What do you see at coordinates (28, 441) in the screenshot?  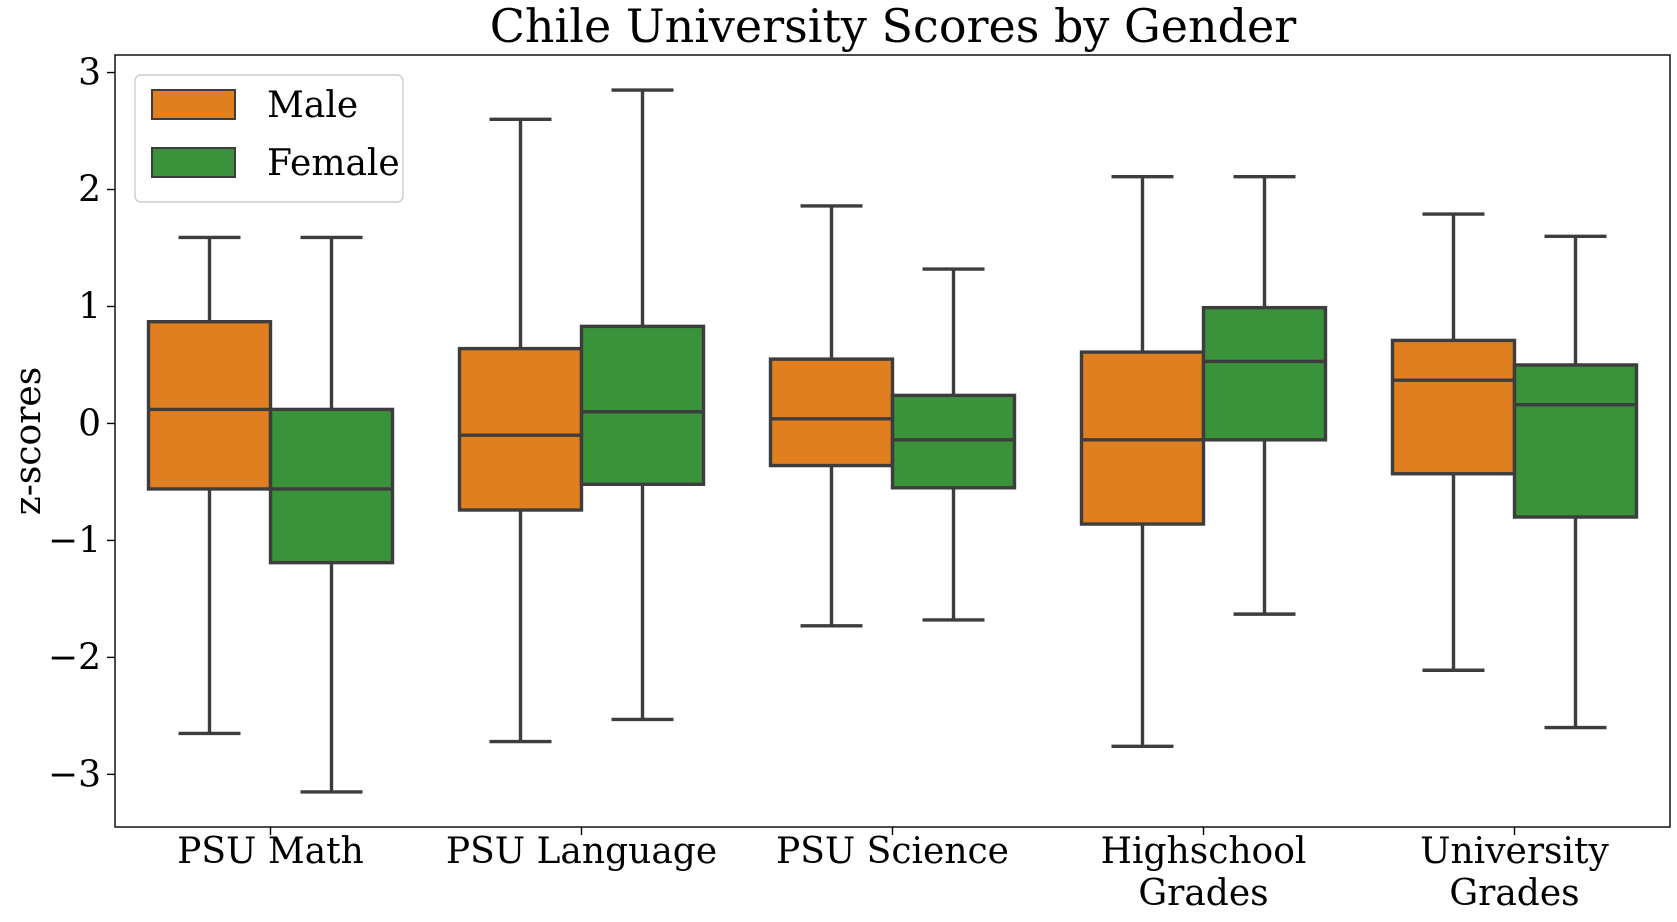 I see `y-axis-label: z-scores` at bounding box center [28, 441].